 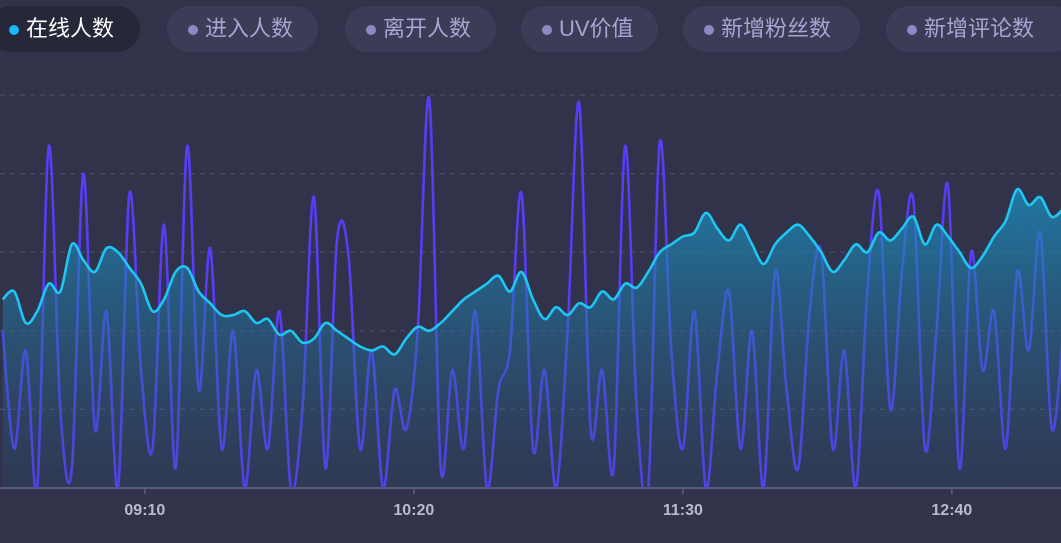 I want to click on tab-label: 在线人数, so click(x=70, y=28).